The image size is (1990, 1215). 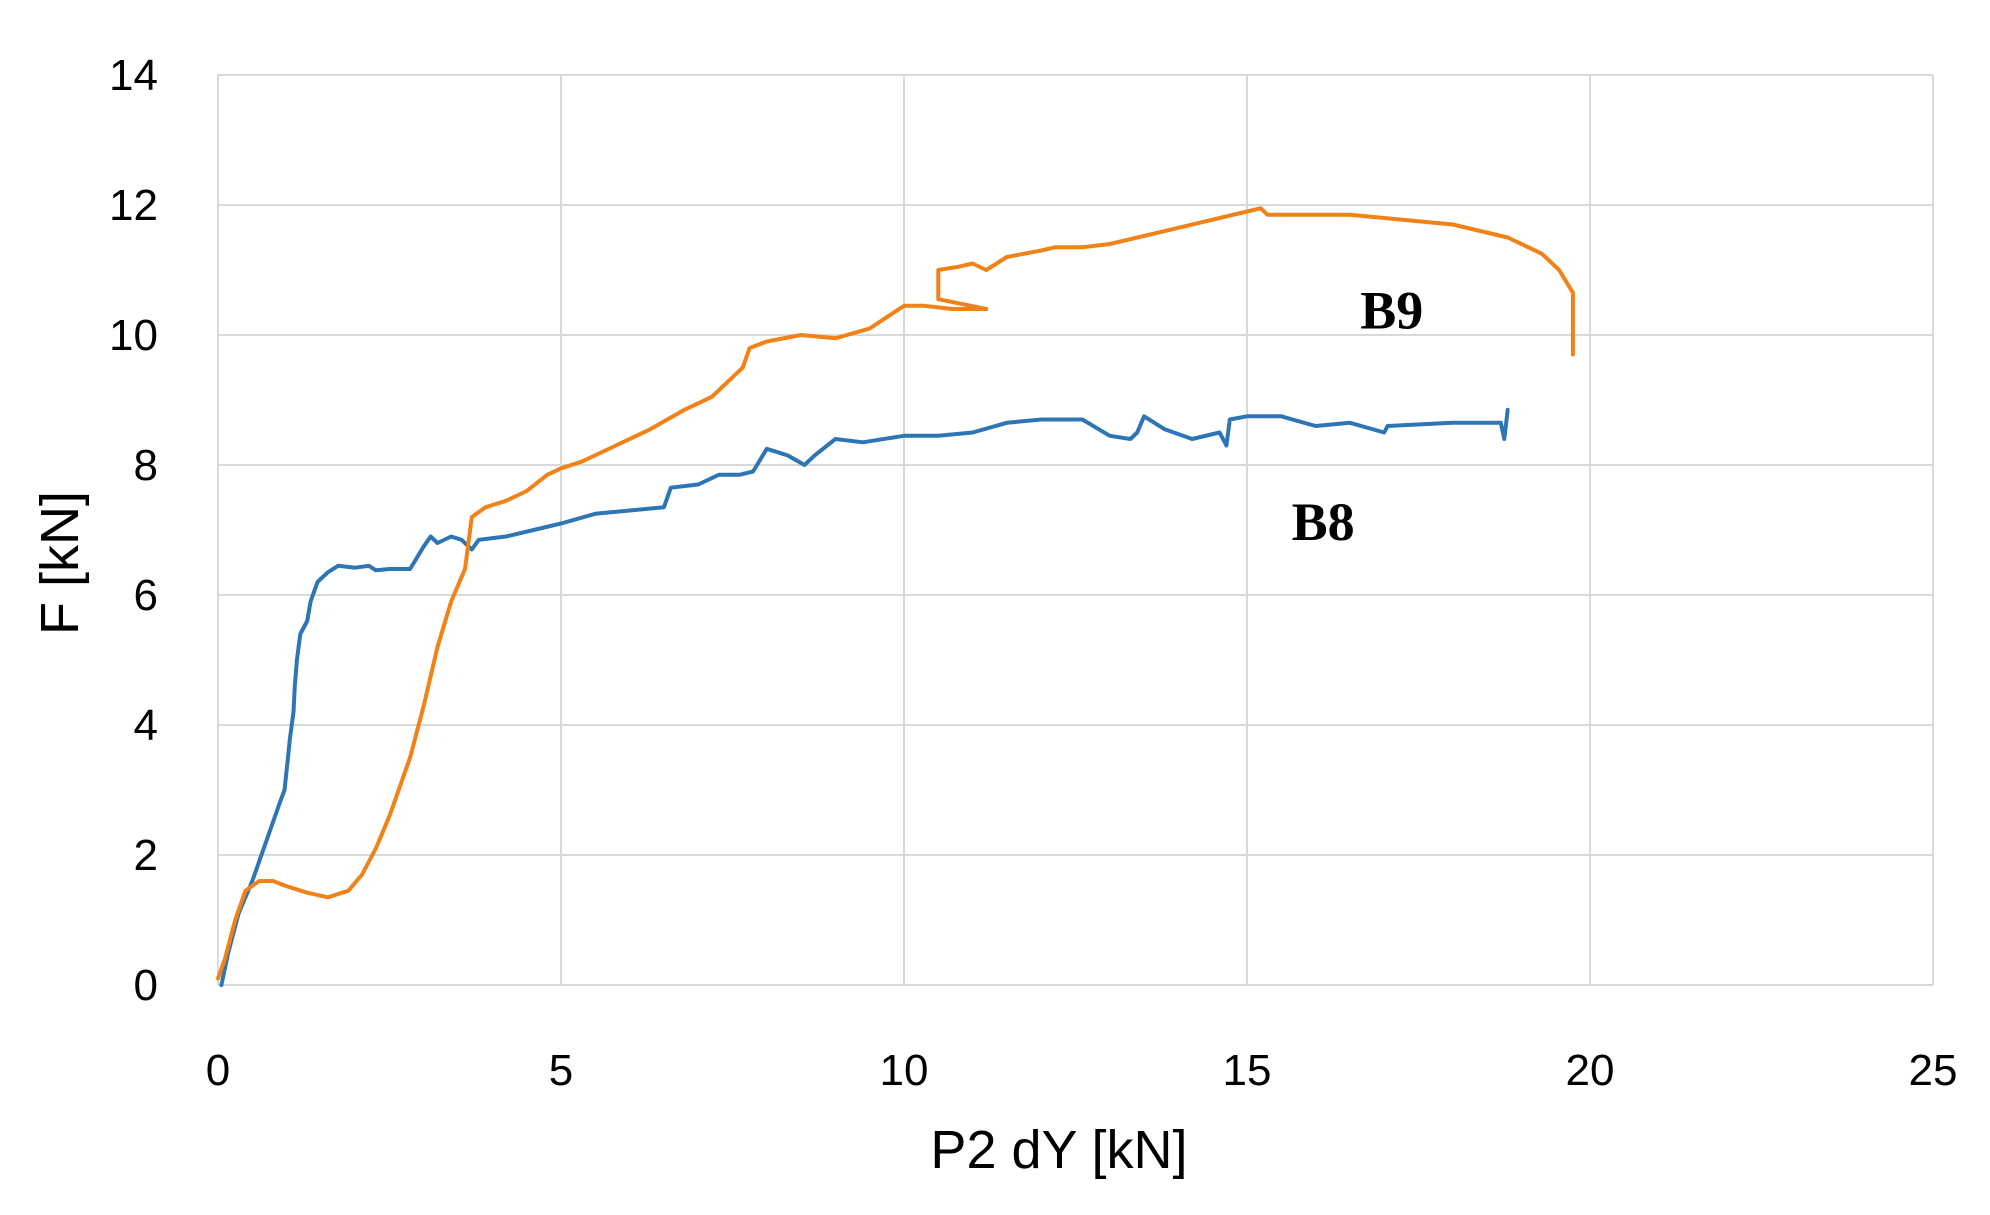 What do you see at coordinates (218, 1070) in the screenshot?
I see `x-tick-label: 0` at bounding box center [218, 1070].